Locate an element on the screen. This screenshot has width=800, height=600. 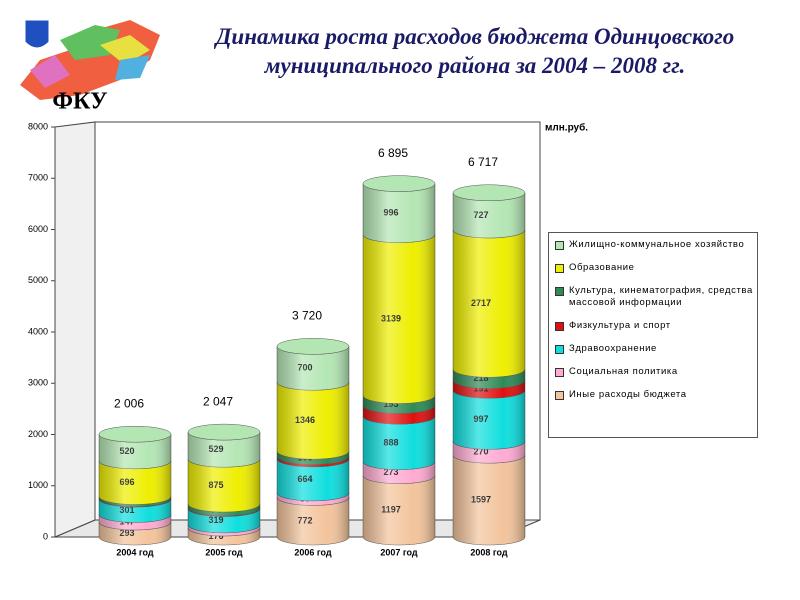
y-tick-label: 0 is located at coordinates (45, 536).